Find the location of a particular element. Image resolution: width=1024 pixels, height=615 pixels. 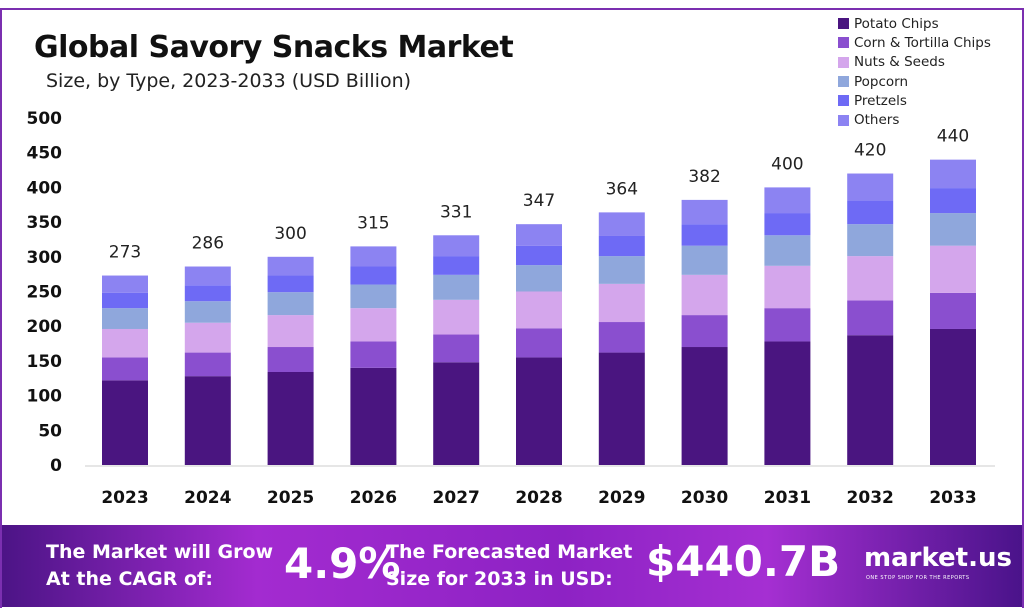

legend-label: Pretzels is located at coordinates (880, 100).